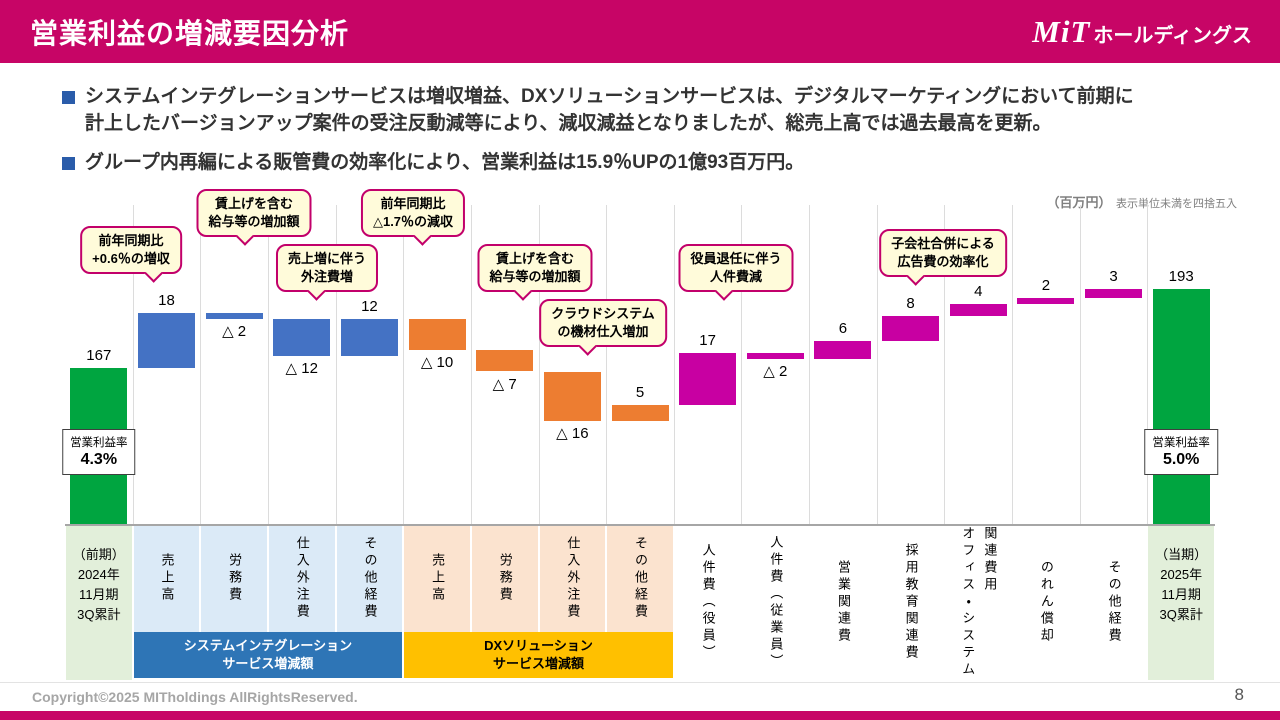 This screenshot has width=1280, height=720. I want to click on callout-text: 子会社合併による 広告費の効率化, so click(943, 253).